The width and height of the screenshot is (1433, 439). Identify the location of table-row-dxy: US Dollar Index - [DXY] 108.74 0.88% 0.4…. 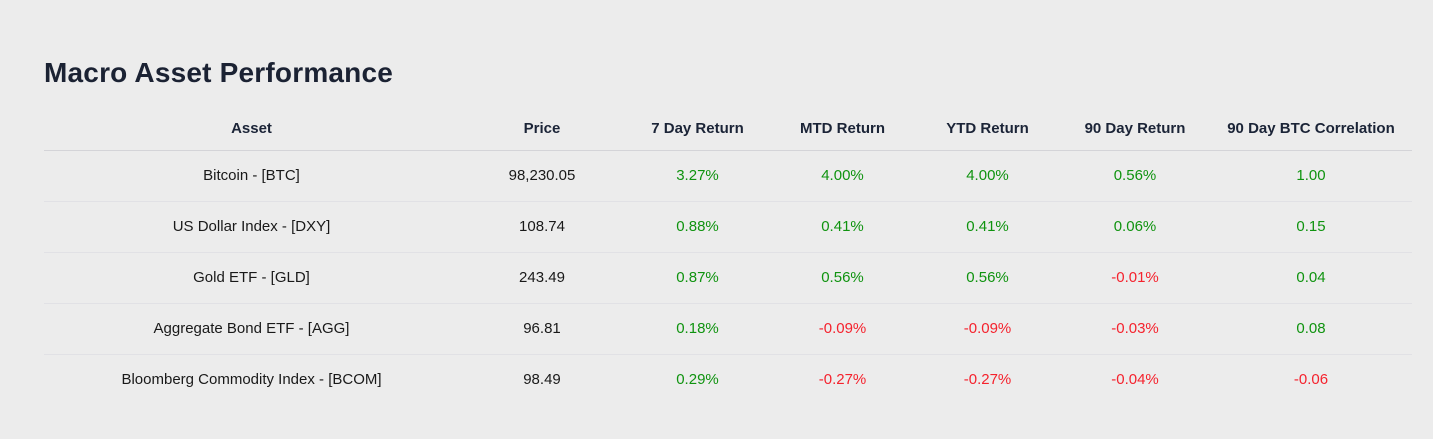
(728, 227).